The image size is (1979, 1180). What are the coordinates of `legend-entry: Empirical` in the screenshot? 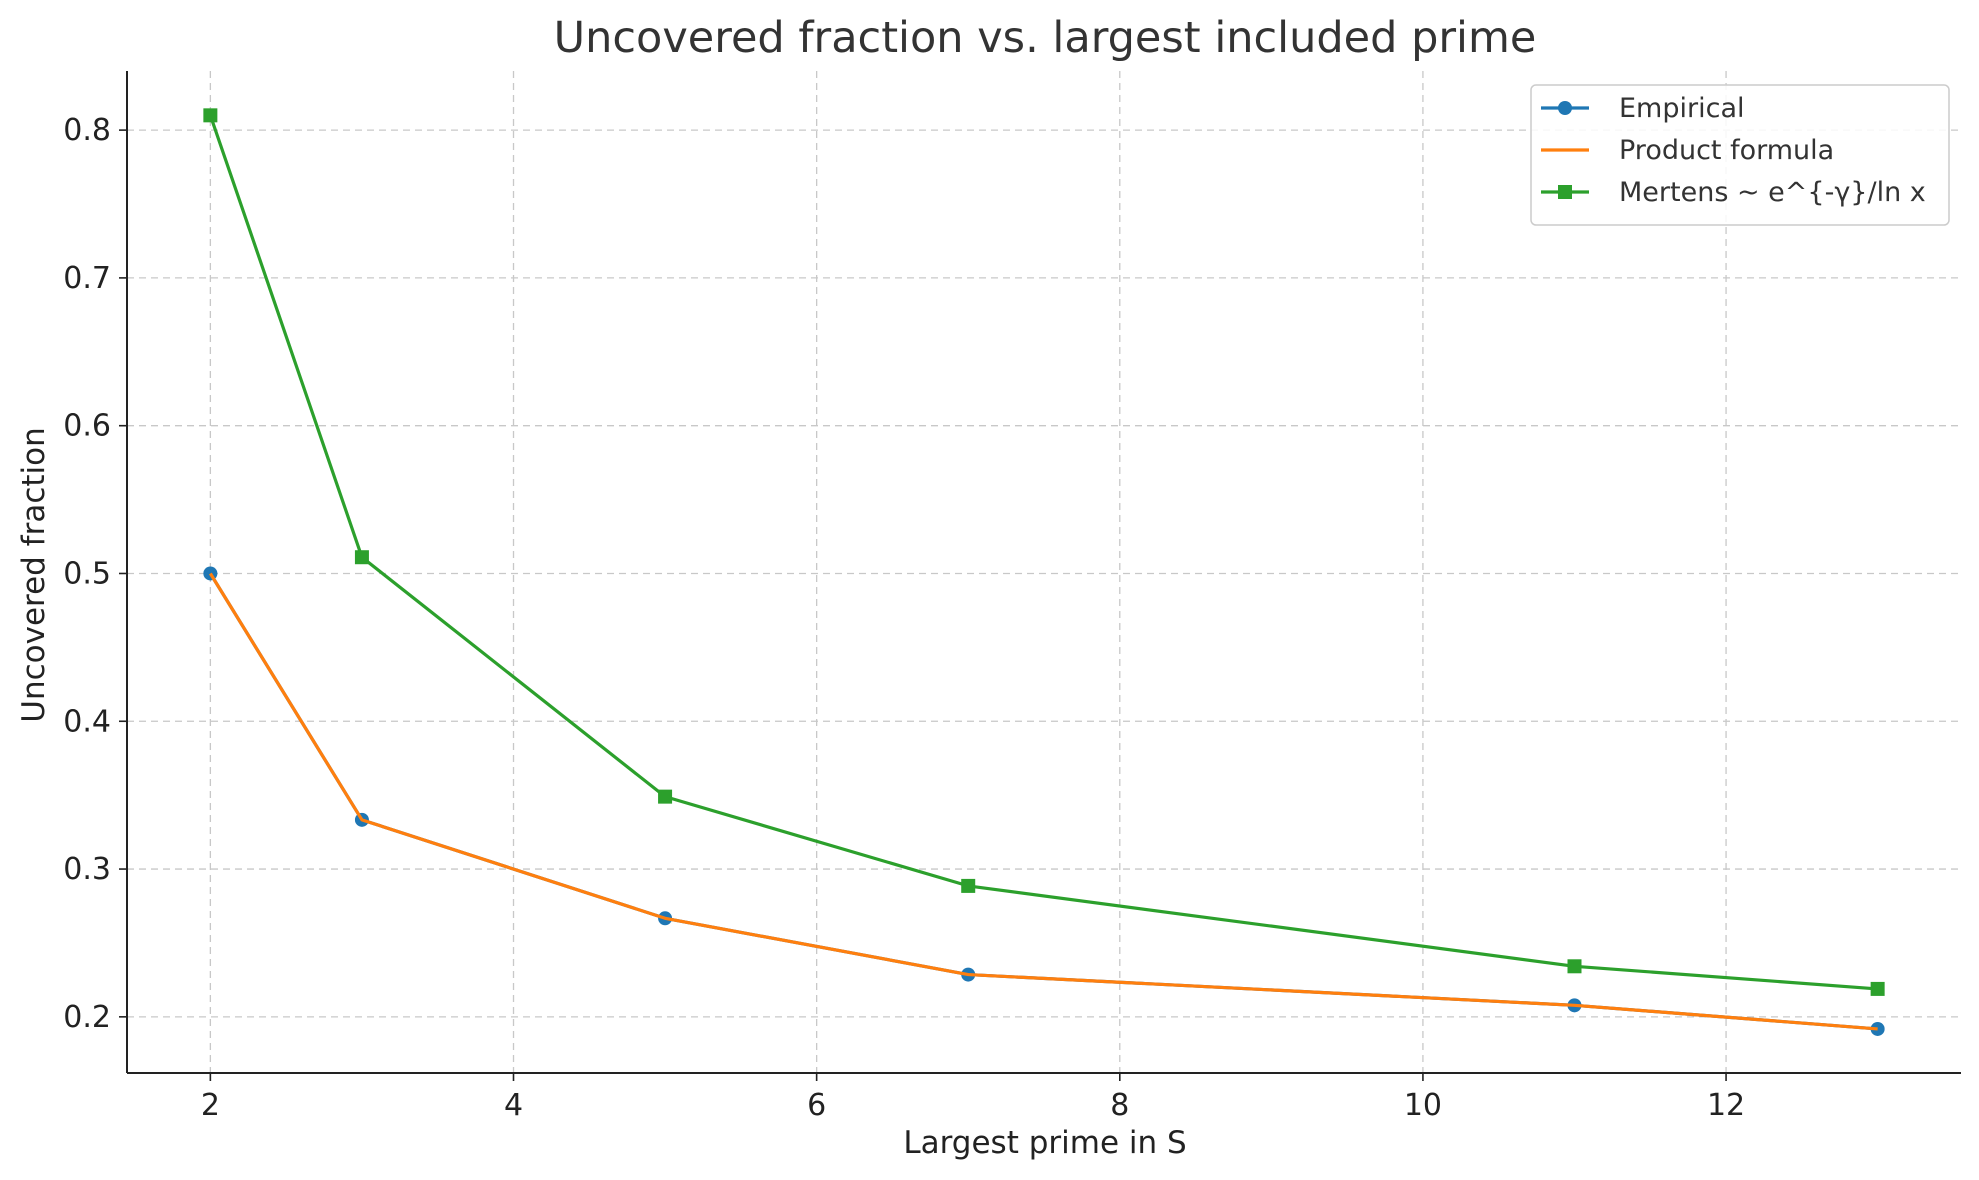 It's located at (1643, 108).